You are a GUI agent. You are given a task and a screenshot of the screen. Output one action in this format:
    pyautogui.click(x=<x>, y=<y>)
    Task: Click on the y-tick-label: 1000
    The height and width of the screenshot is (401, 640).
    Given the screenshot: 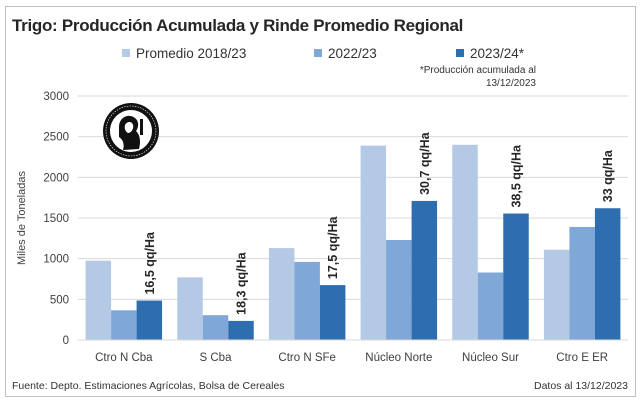 What is the action you would take?
    pyautogui.click(x=56, y=260)
    